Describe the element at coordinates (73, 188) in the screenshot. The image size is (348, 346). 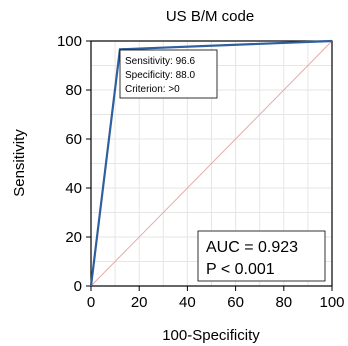
I see `y-tick-label: 40` at that location.